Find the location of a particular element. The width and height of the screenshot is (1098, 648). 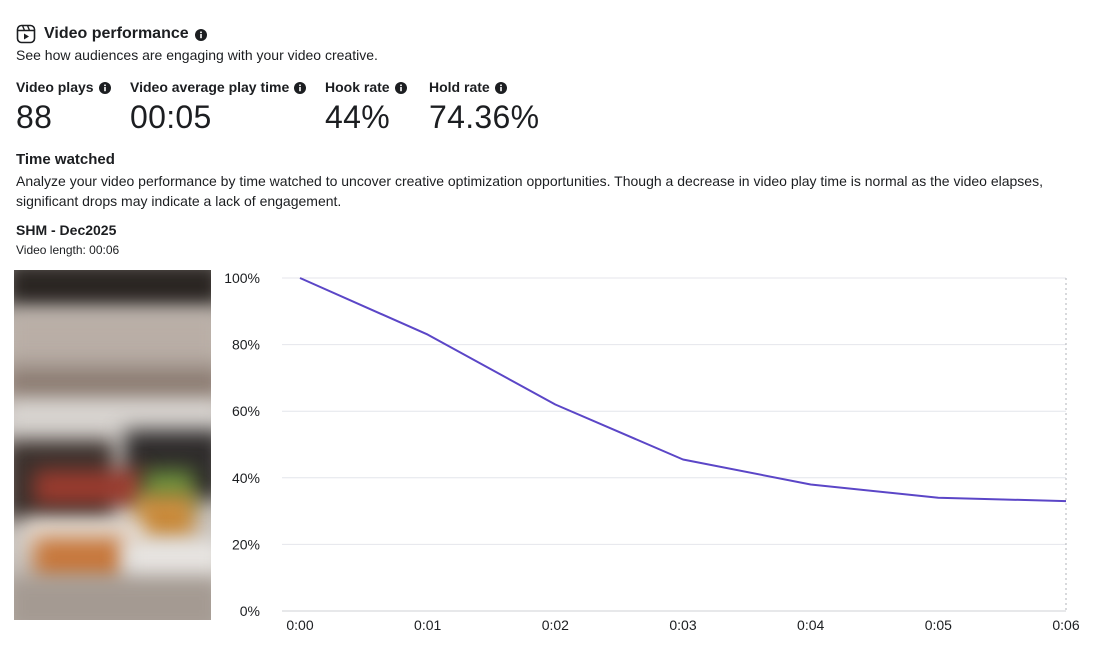

x-tick-label: 0:04 is located at coordinates (810, 625).